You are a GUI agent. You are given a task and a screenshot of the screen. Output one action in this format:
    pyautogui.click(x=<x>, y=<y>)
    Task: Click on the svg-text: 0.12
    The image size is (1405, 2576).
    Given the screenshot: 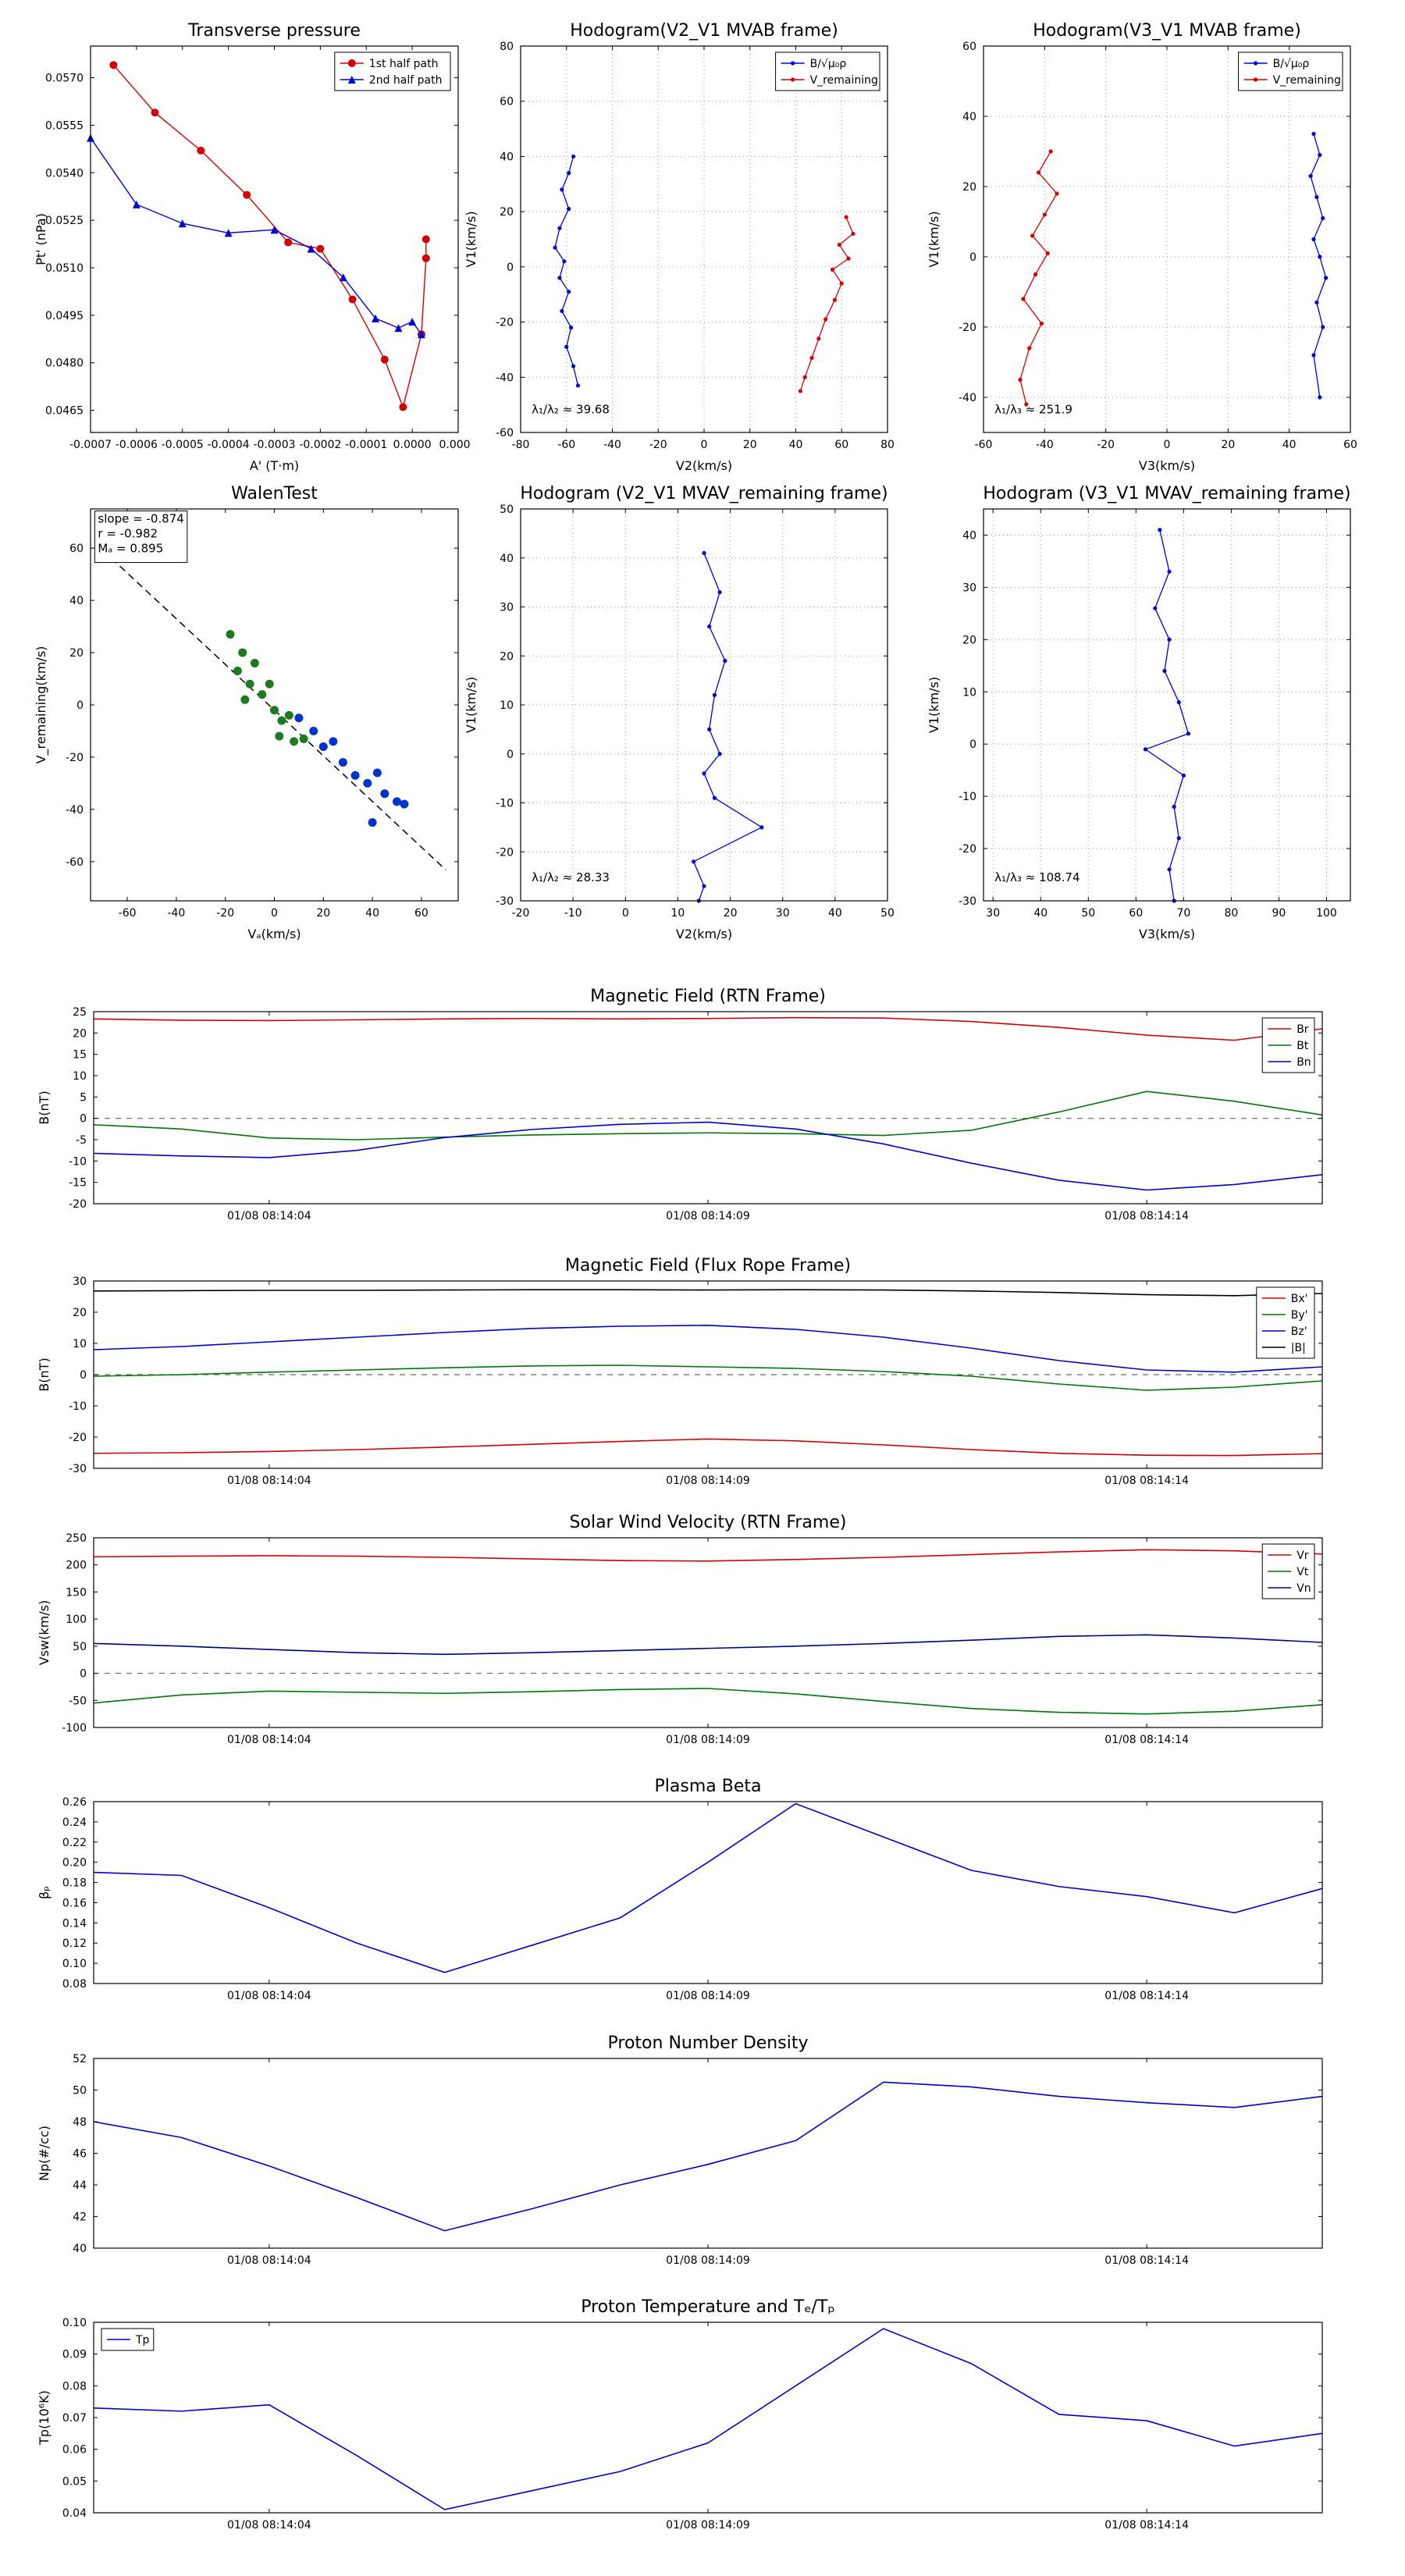 What is the action you would take?
    pyautogui.click(x=74, y=1943)
    